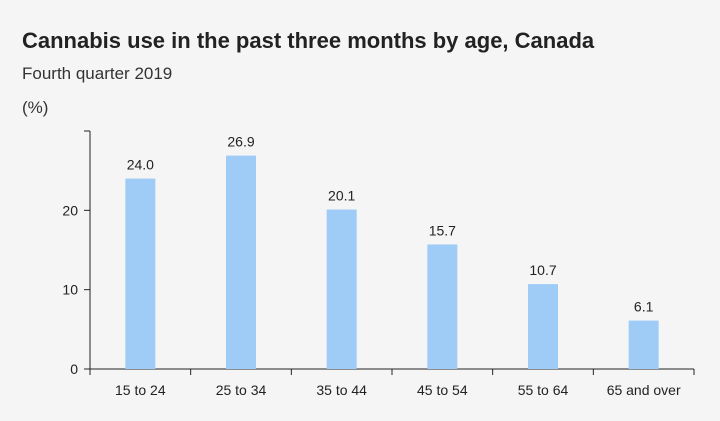  I want to click on y-tick-label: 0, so click(74, 369).